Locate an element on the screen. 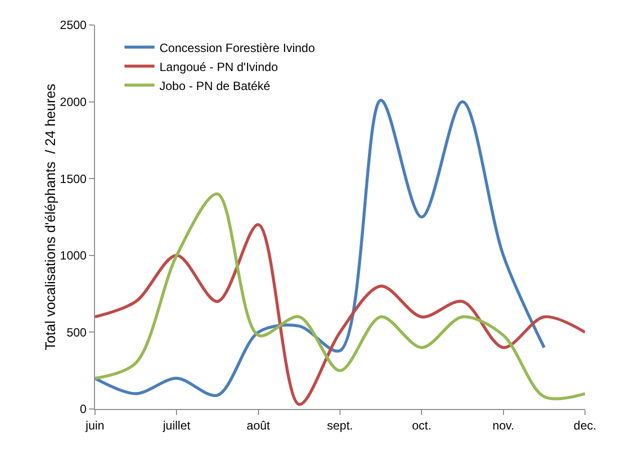 The image size is (635, 459). x-tick-label: juillet is located at coordinates (176, 425).